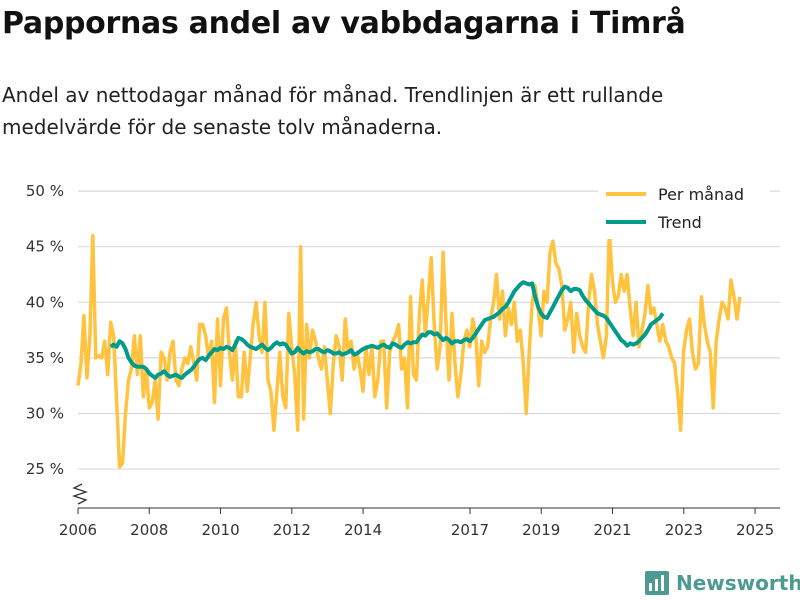 The width and height of the screenshot is (800, 600). What do you see at coordinates (612, 530) in the screenshot?
I see `x-tick-label: 2021` at bounding box center [612, 530].